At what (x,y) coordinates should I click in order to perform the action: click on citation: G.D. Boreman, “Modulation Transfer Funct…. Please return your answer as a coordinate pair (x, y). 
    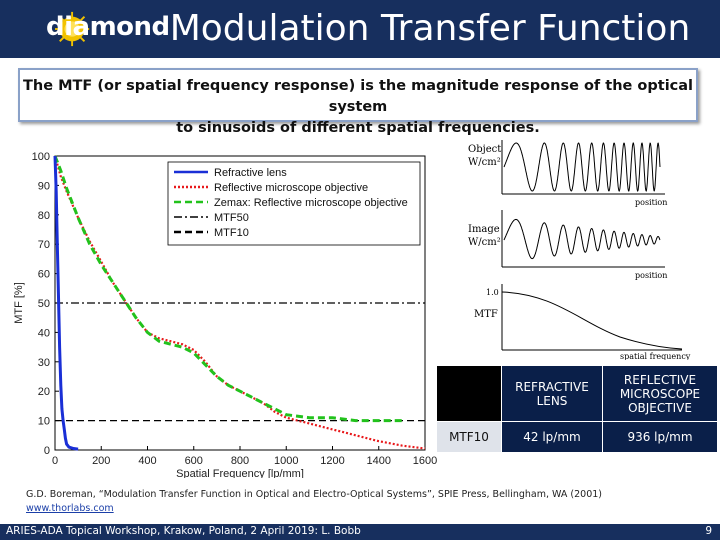
    Looking at the image, I should click on (366, 502).